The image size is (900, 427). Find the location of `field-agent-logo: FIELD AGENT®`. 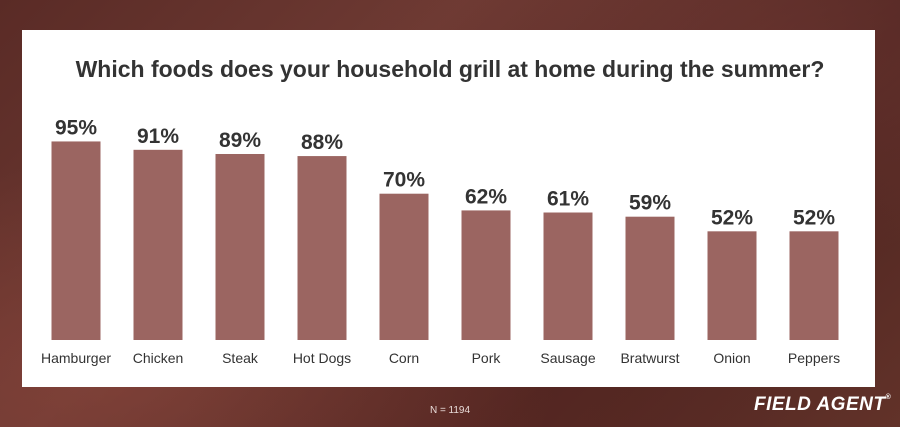

field-agent-logo: FIELD AGENT® is located at coordinates (822, 405).